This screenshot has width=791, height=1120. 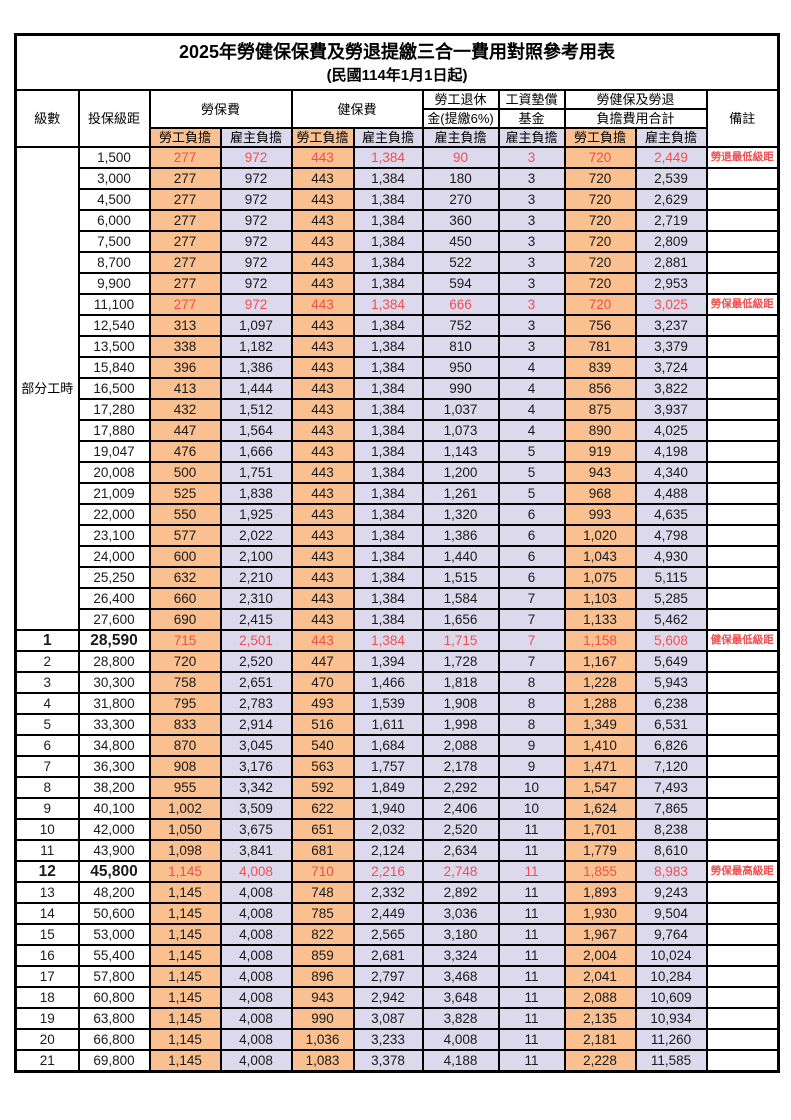 I want to click on value-cell: 8, so click(x=531, y=682).